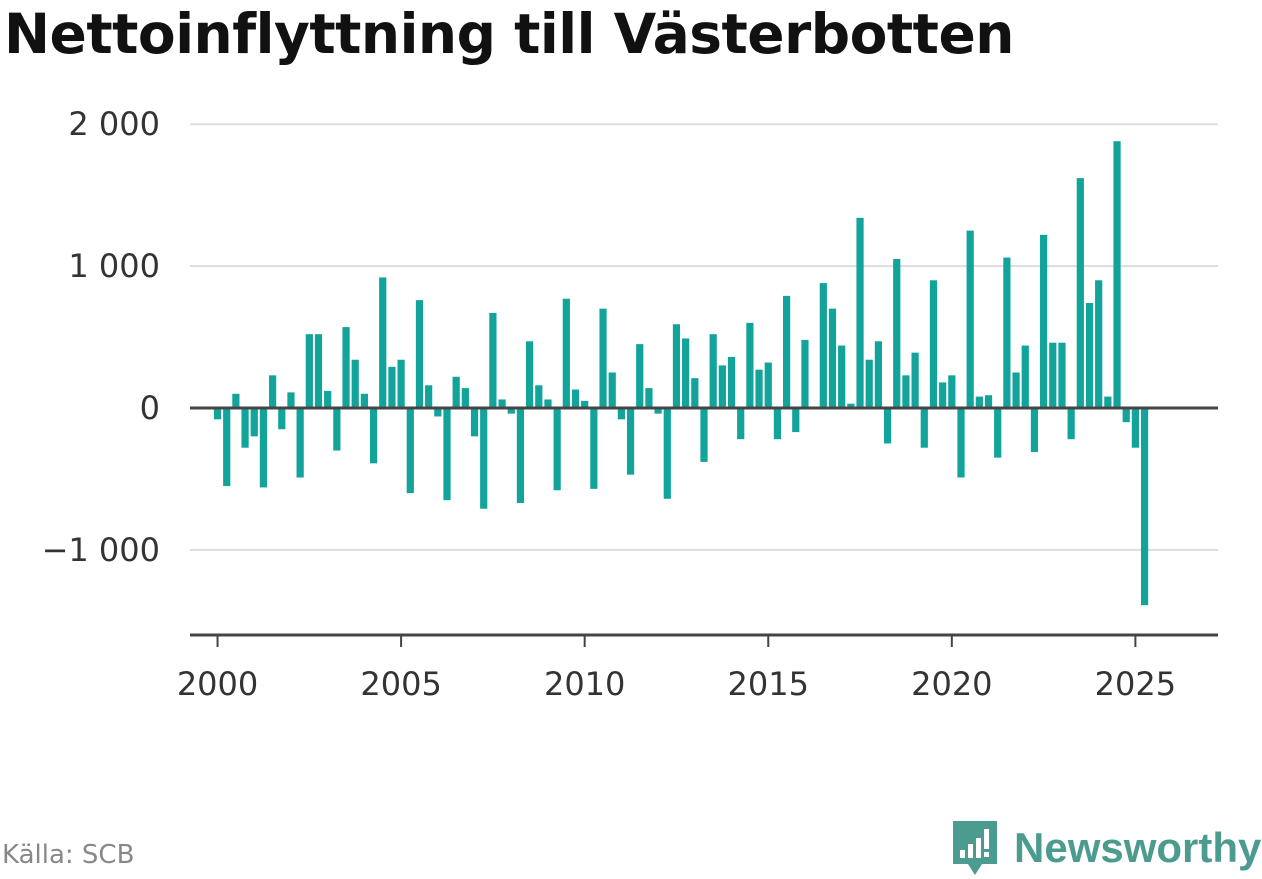  I want to click on x-tick-label: 2000, so click(217, 684).